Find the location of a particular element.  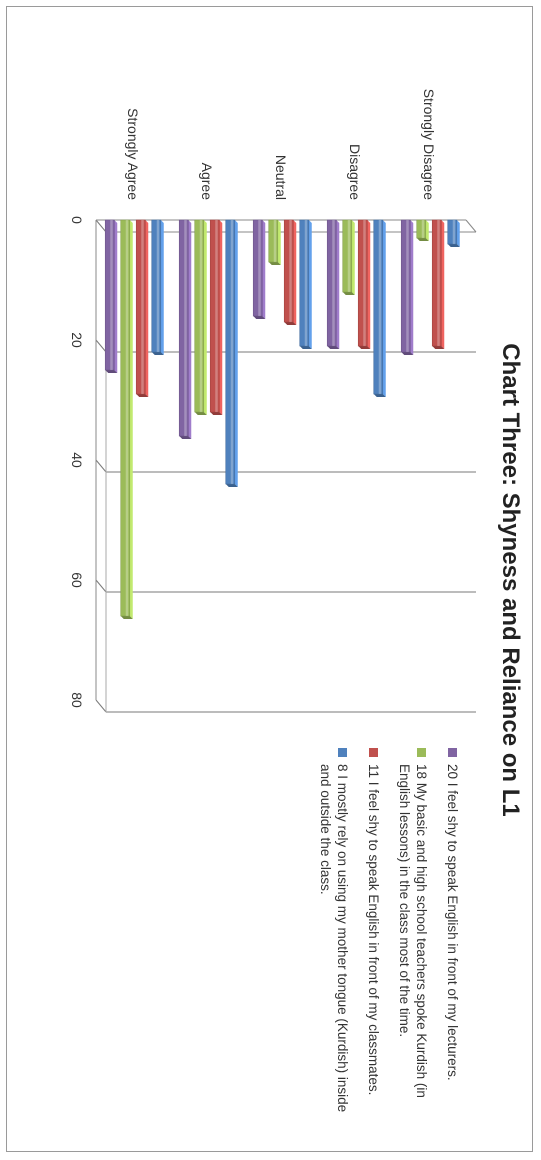

y-tick-label: 60 is located at coordinates (77, 580).